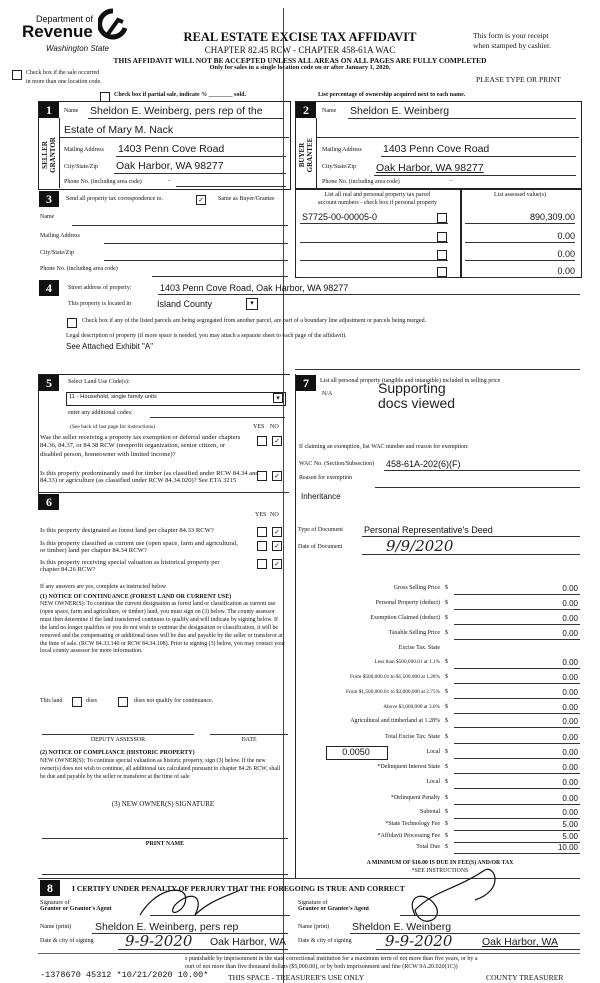 Image resolution: width=600 pixels, height=983 pixels. I want to click on doc-date-value: 9/9/2020, so click(420, 546).